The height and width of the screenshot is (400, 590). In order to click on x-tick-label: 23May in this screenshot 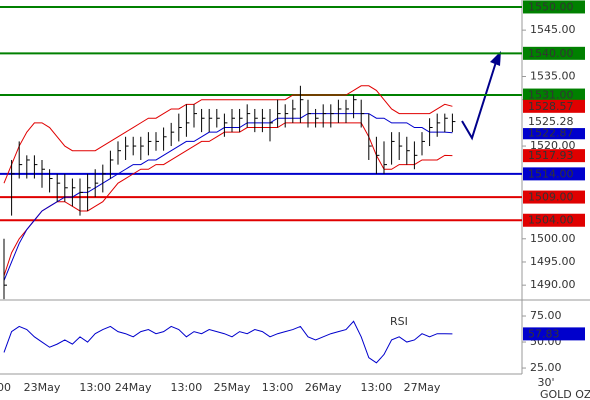, I will do `click(42, 387)`.